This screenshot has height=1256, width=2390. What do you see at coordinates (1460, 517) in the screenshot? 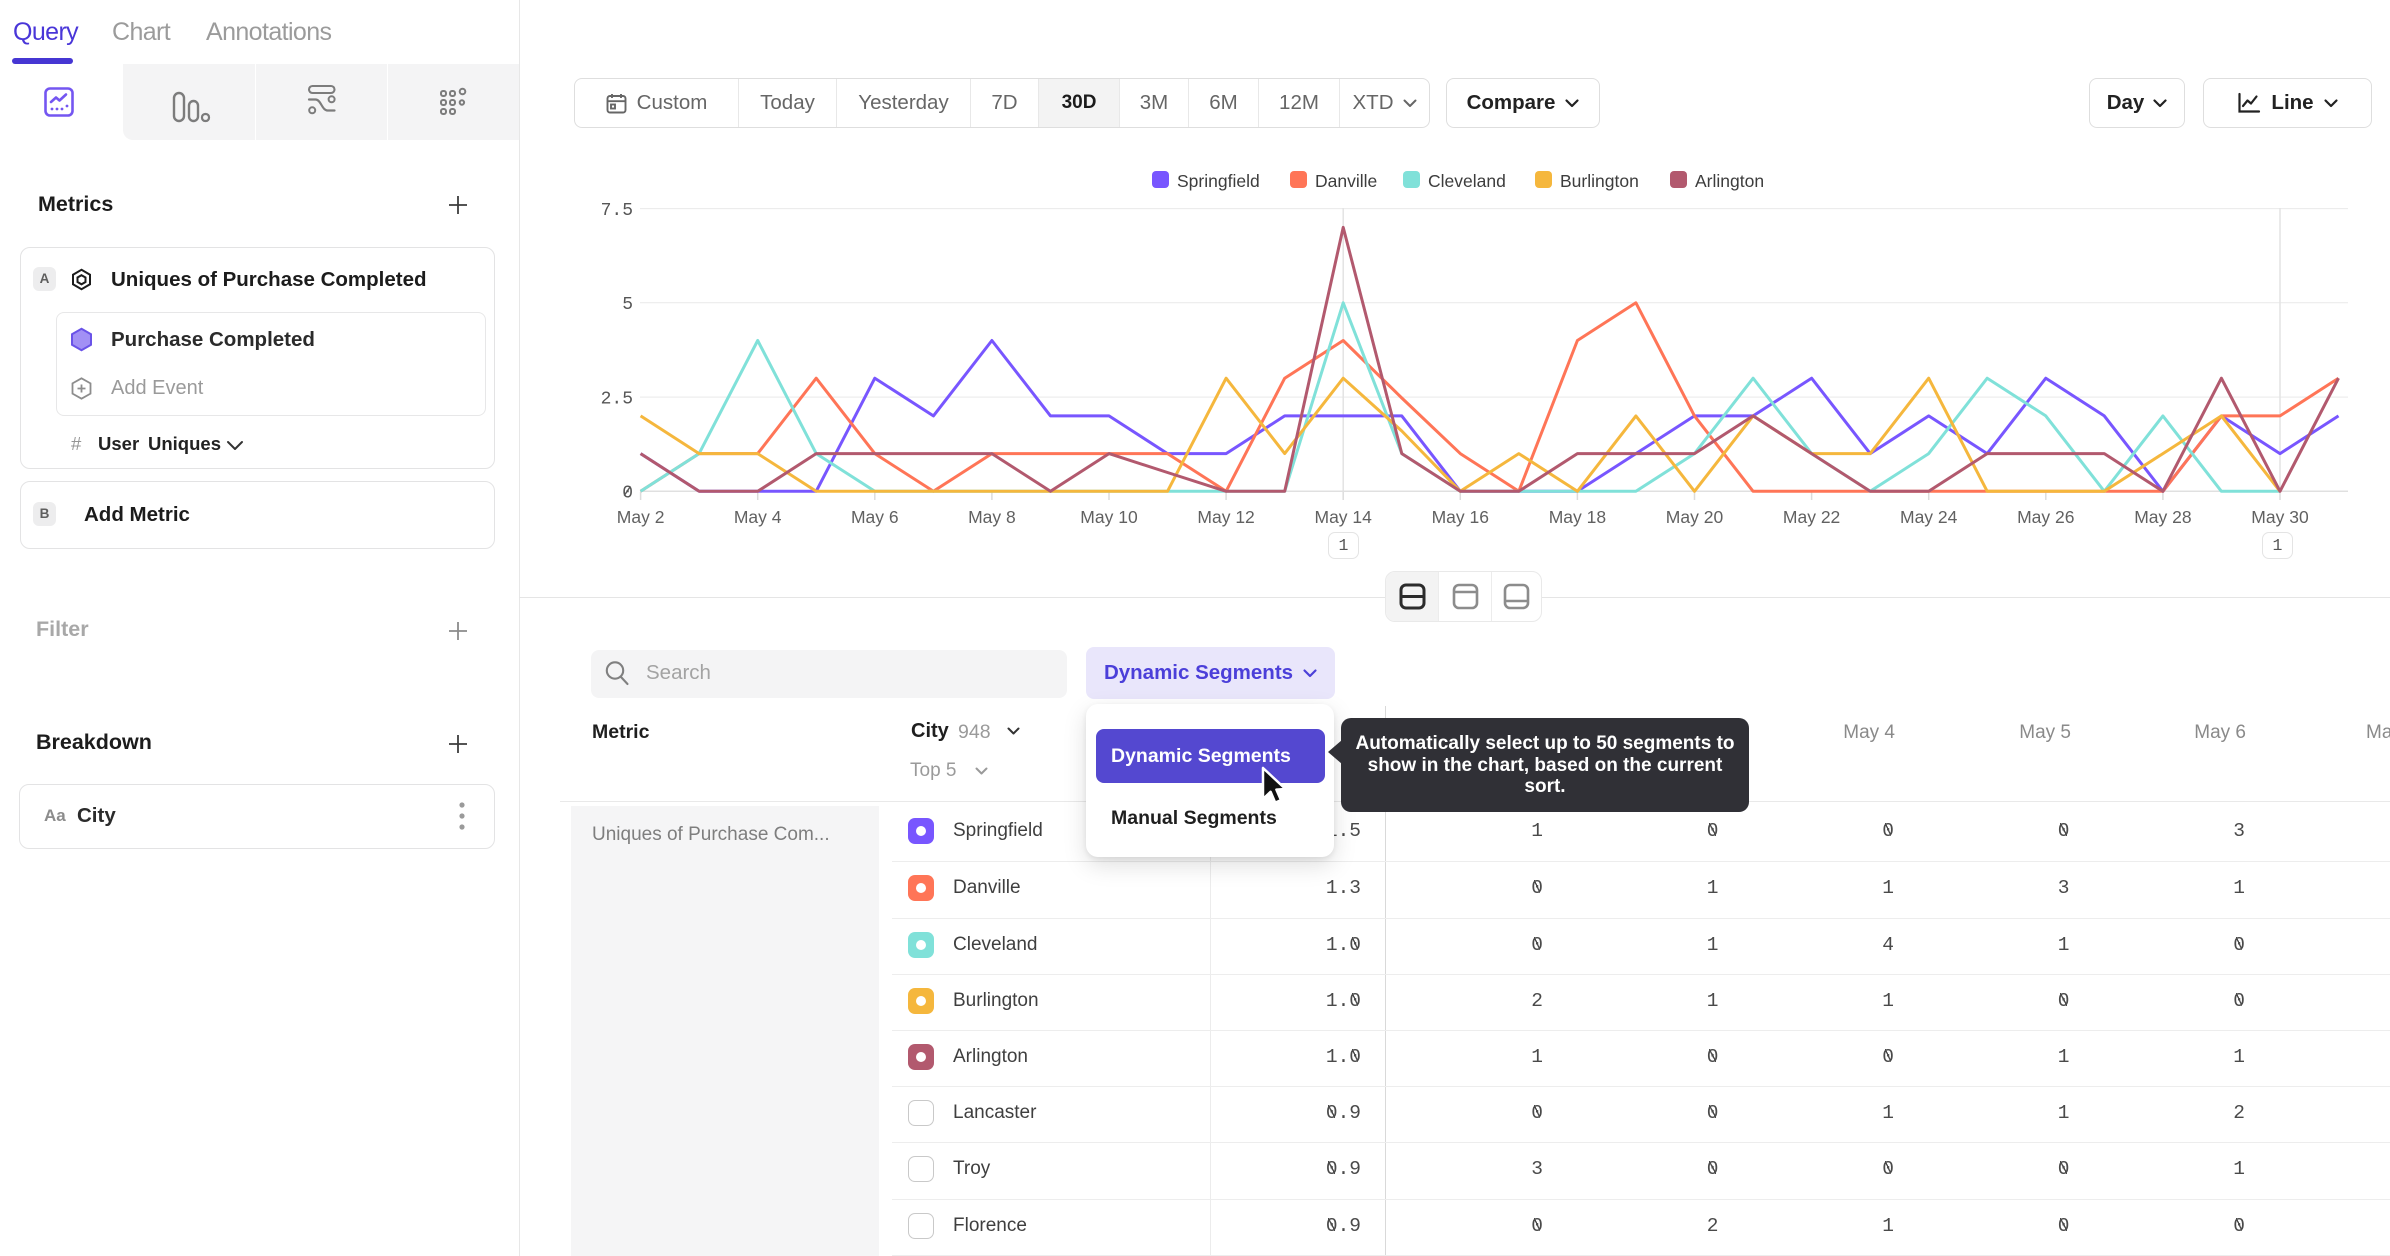
I see `svg-text: May 16` at bounding box center [1460, 517].